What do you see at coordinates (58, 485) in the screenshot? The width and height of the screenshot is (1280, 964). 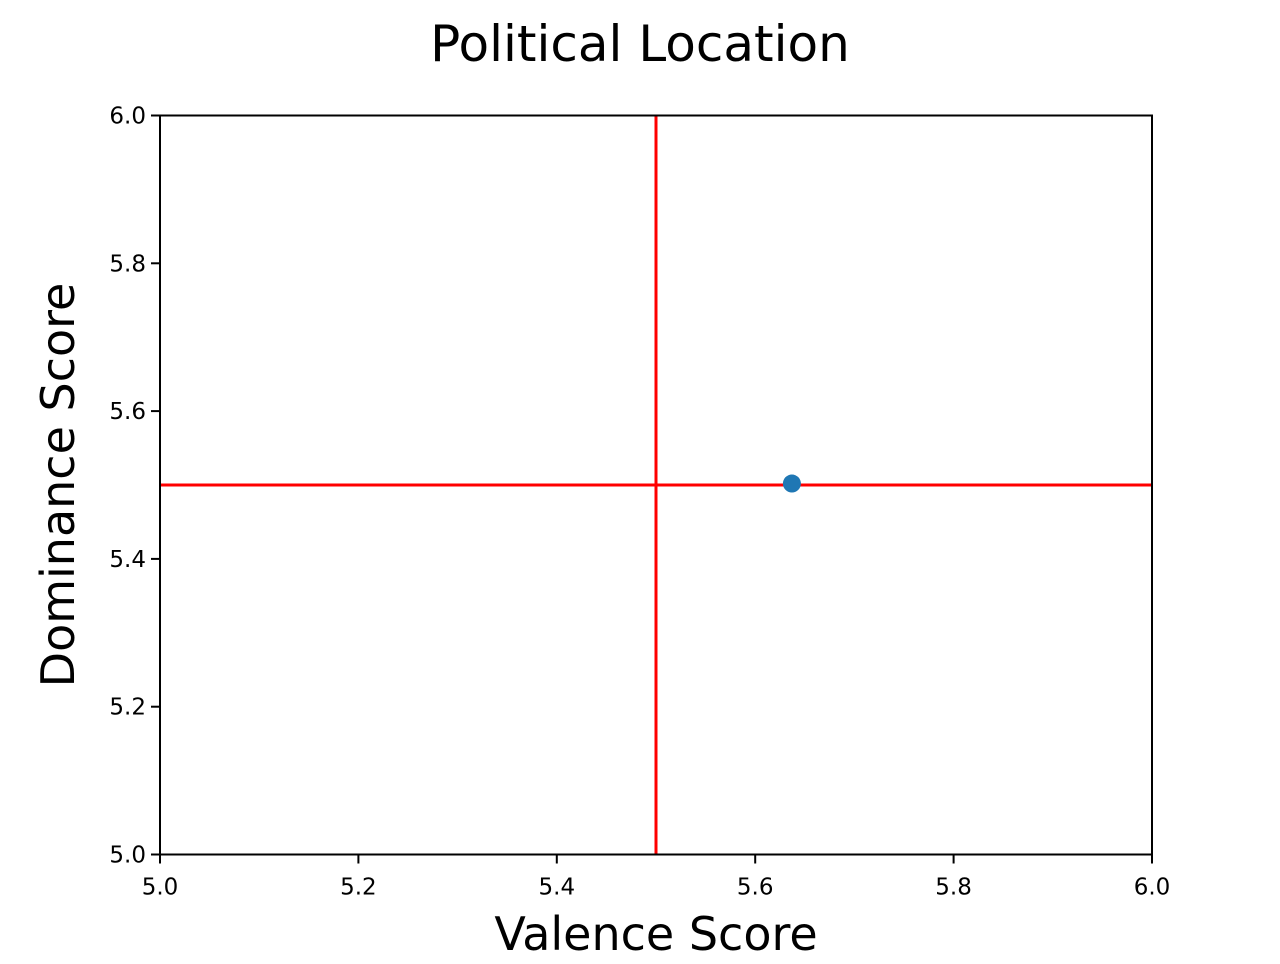 I see `y-axis-label: Dominance Score` at bounding box center [58, 485].